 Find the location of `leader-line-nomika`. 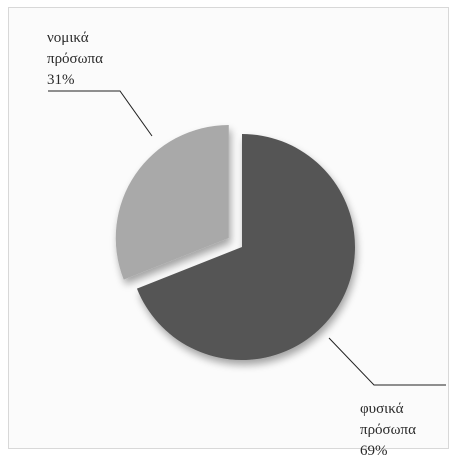

leader-line-nomika is located at coordinates (100, 113).